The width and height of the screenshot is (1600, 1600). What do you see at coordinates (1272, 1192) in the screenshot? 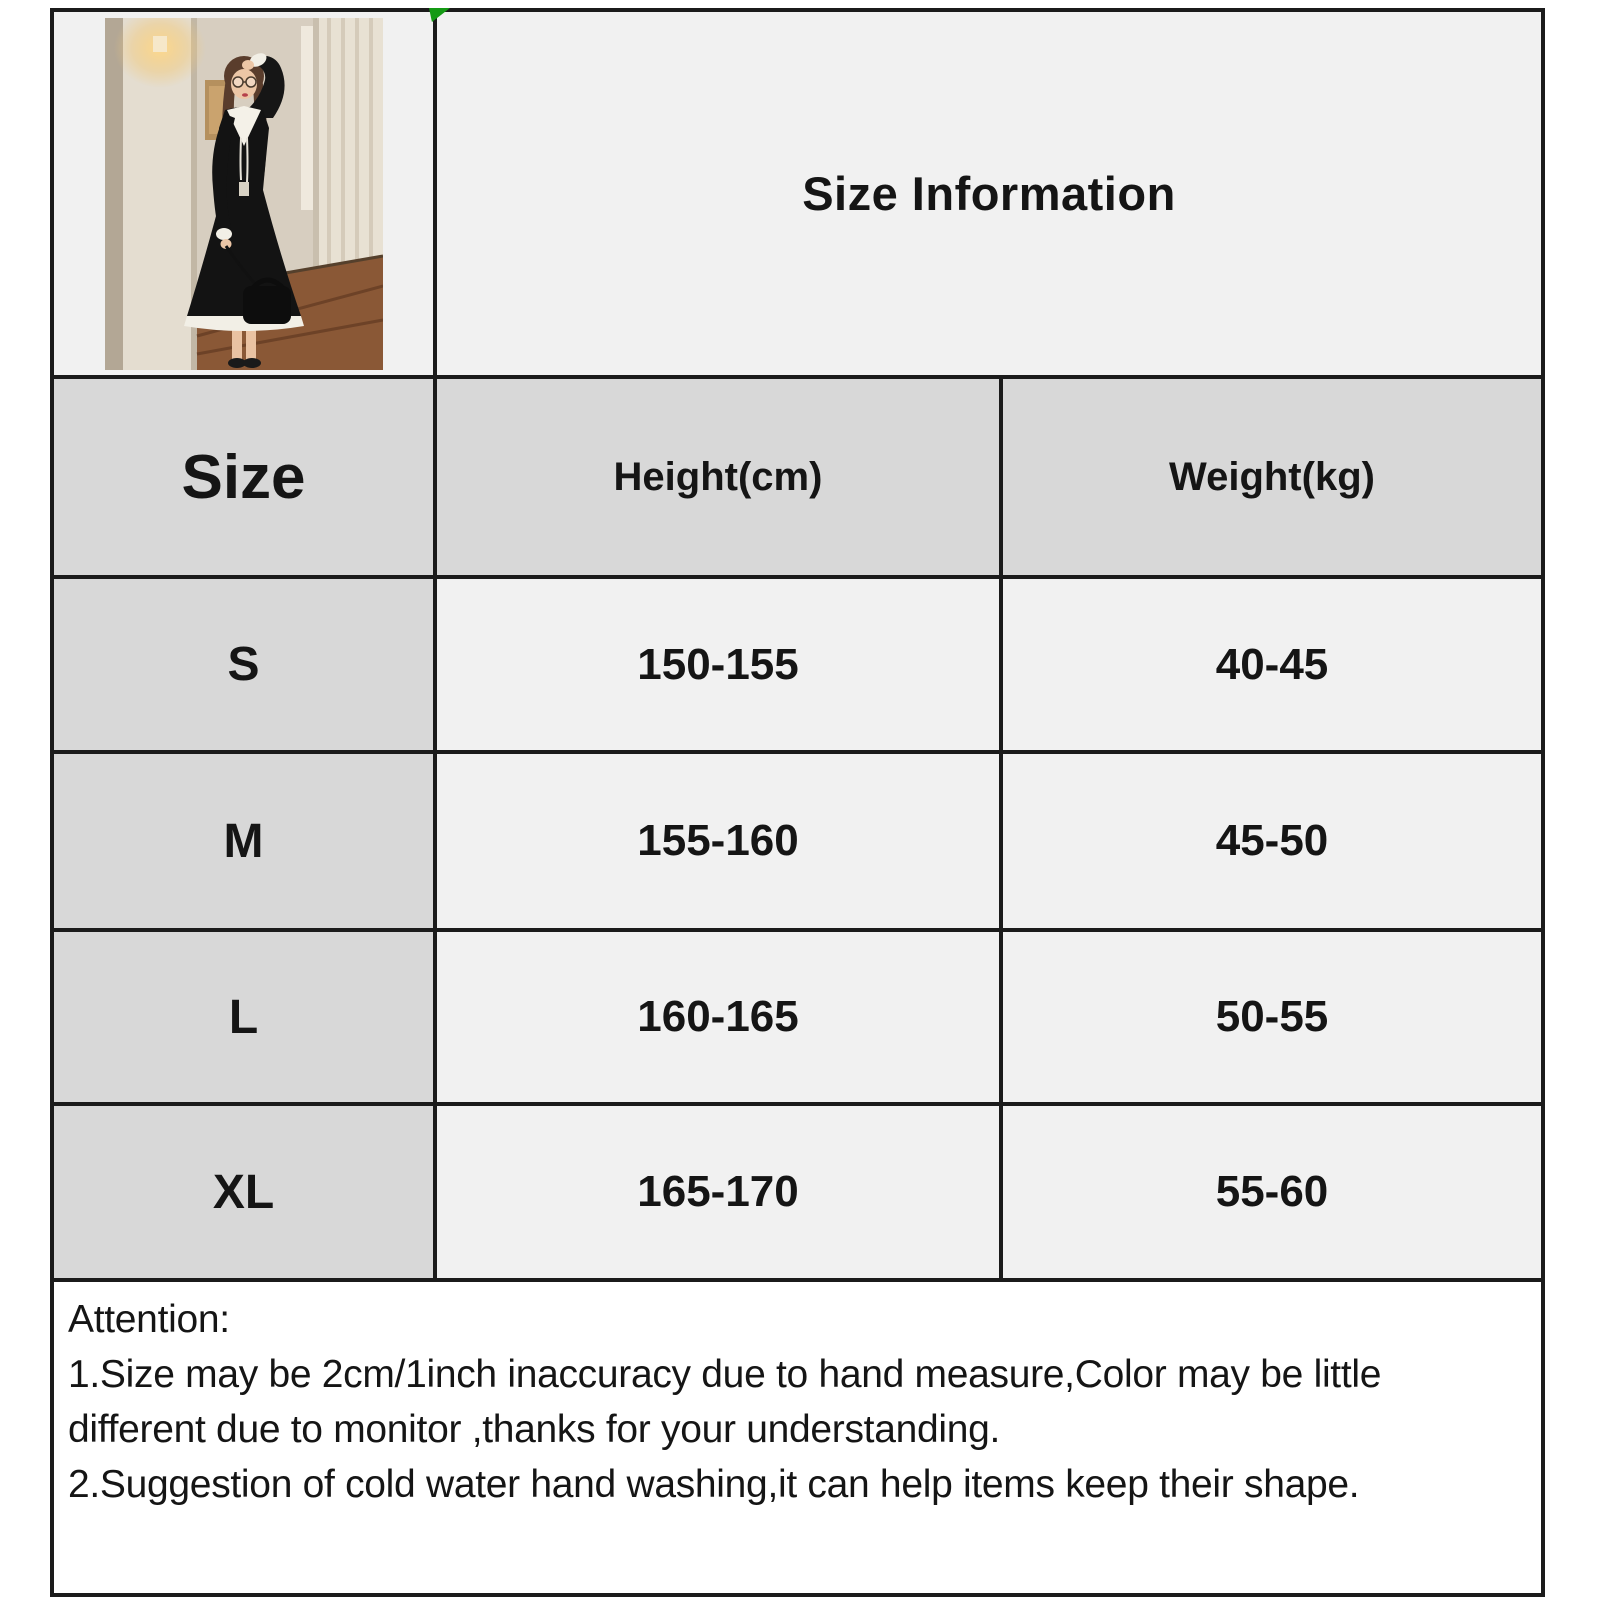
I see `weight-cell-xl: 55-60` at bounding box center [1272, 1192].